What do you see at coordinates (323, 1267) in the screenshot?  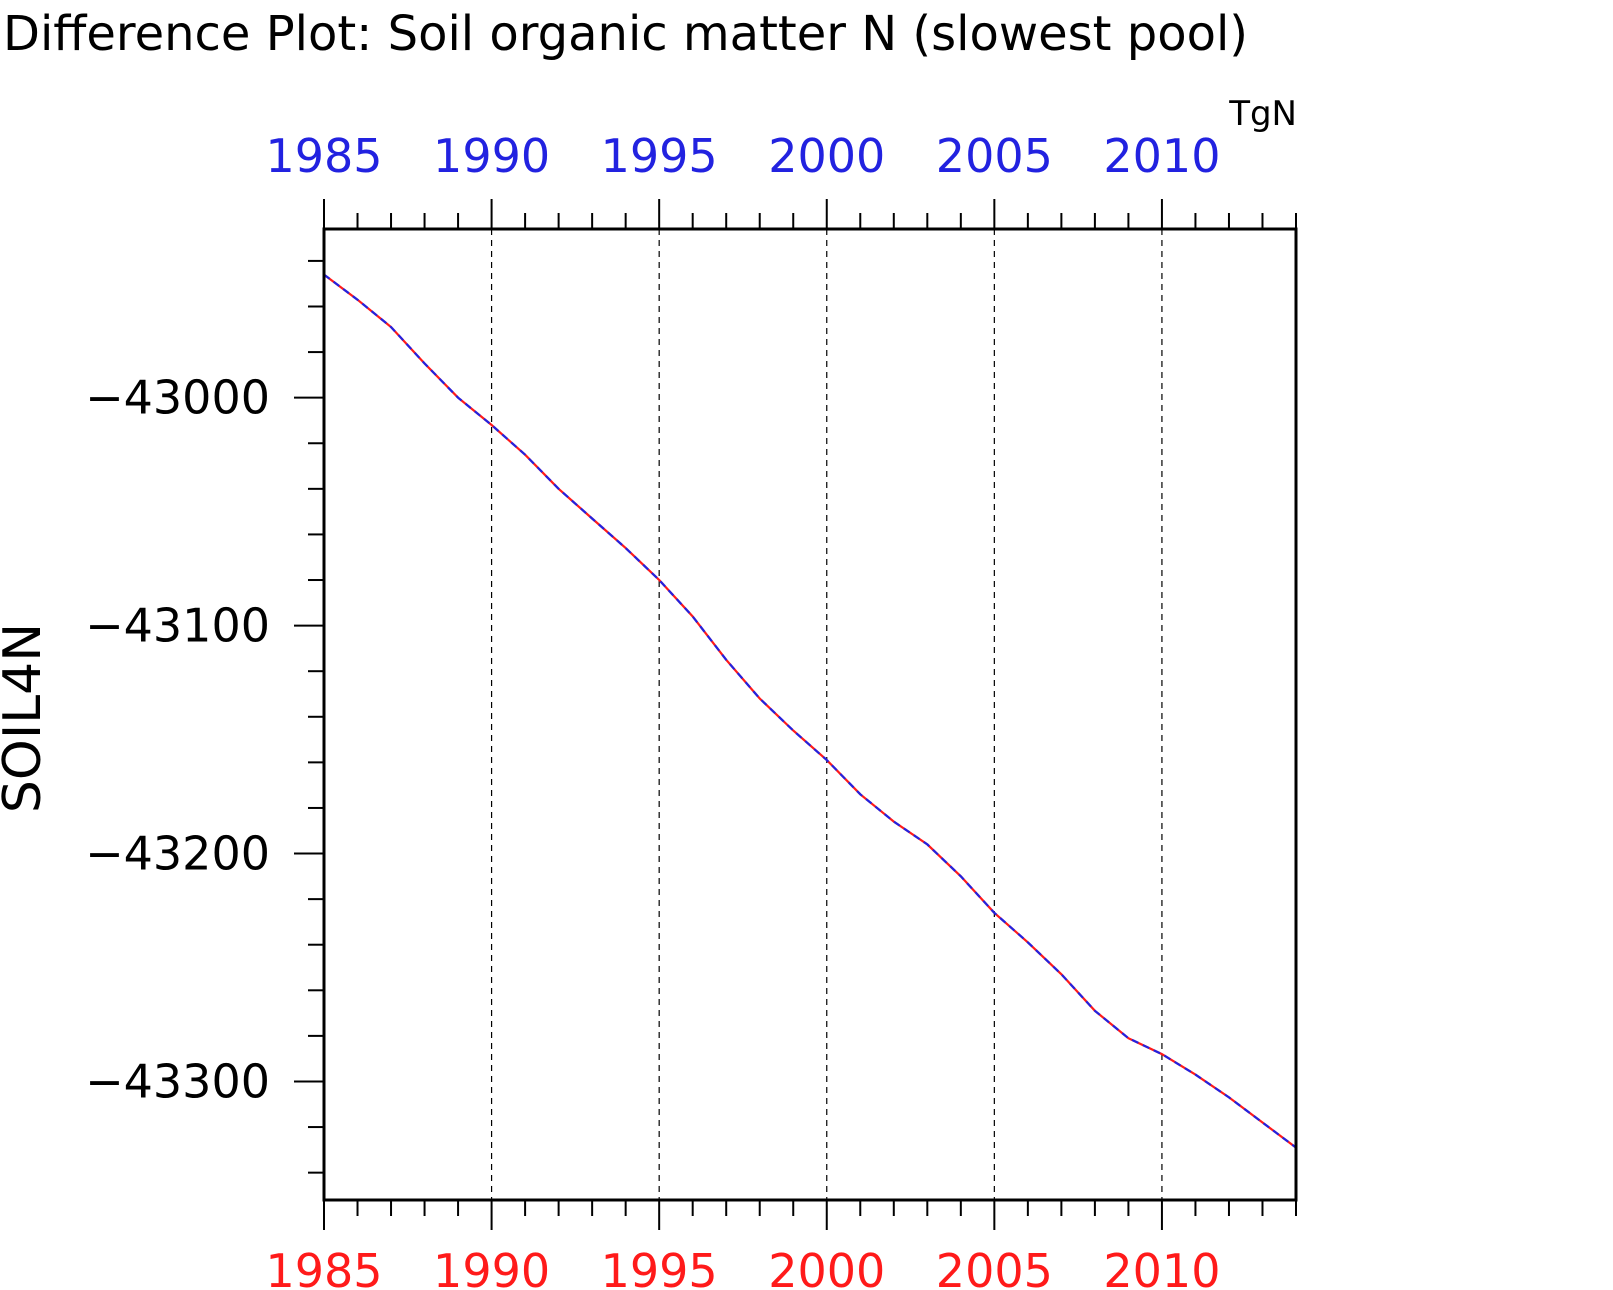 I see `bottom-x-tick-label: 1985` at bounding box center [323, 1267].